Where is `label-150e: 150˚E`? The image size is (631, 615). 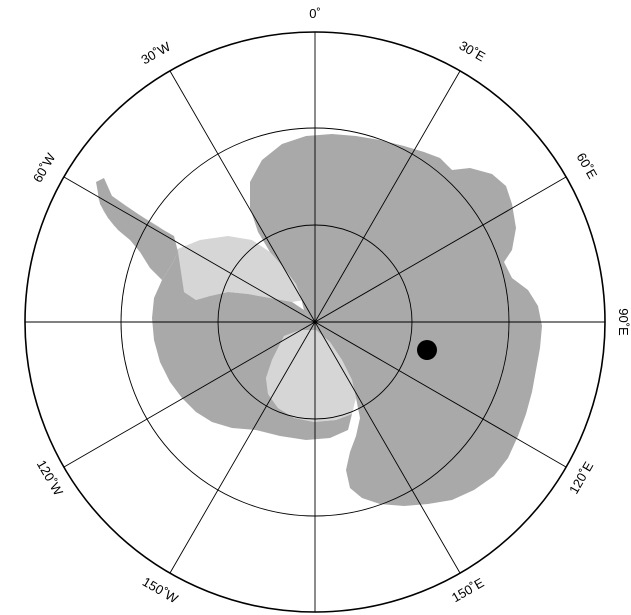
label-150e: 150˚E is located at coordinates (468, 590).